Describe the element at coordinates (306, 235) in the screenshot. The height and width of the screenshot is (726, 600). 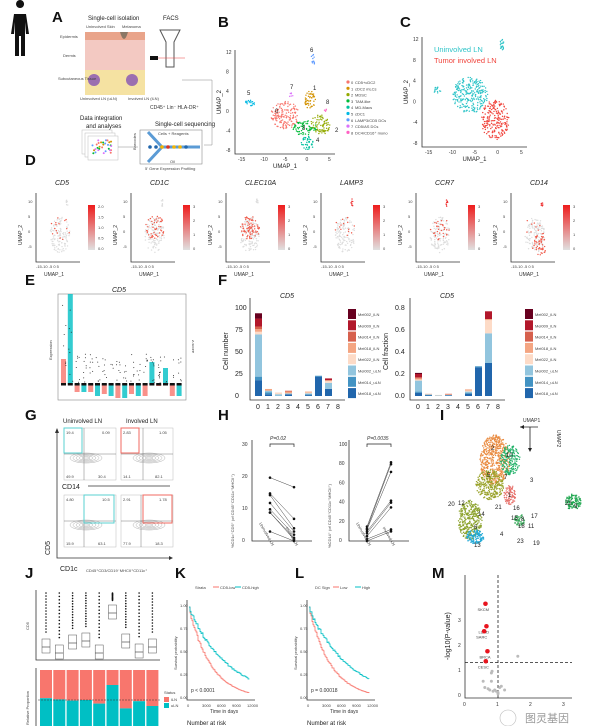
I see `y-axis-label: UMAP_2` at that location.